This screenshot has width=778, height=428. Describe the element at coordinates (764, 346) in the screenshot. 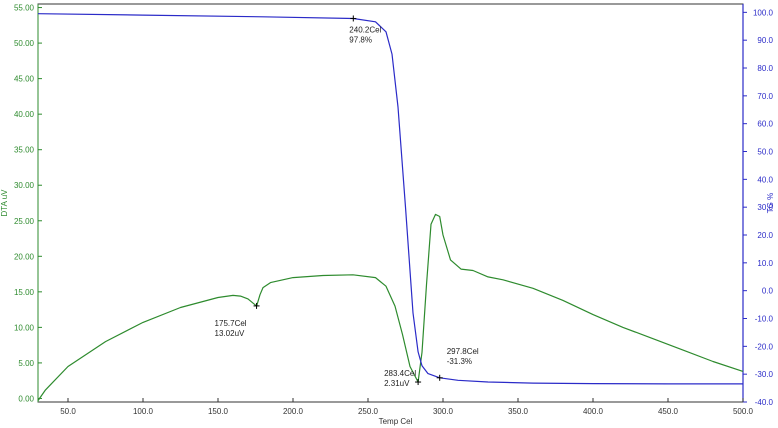

I see `right-tick-label: -20.0` at that location.